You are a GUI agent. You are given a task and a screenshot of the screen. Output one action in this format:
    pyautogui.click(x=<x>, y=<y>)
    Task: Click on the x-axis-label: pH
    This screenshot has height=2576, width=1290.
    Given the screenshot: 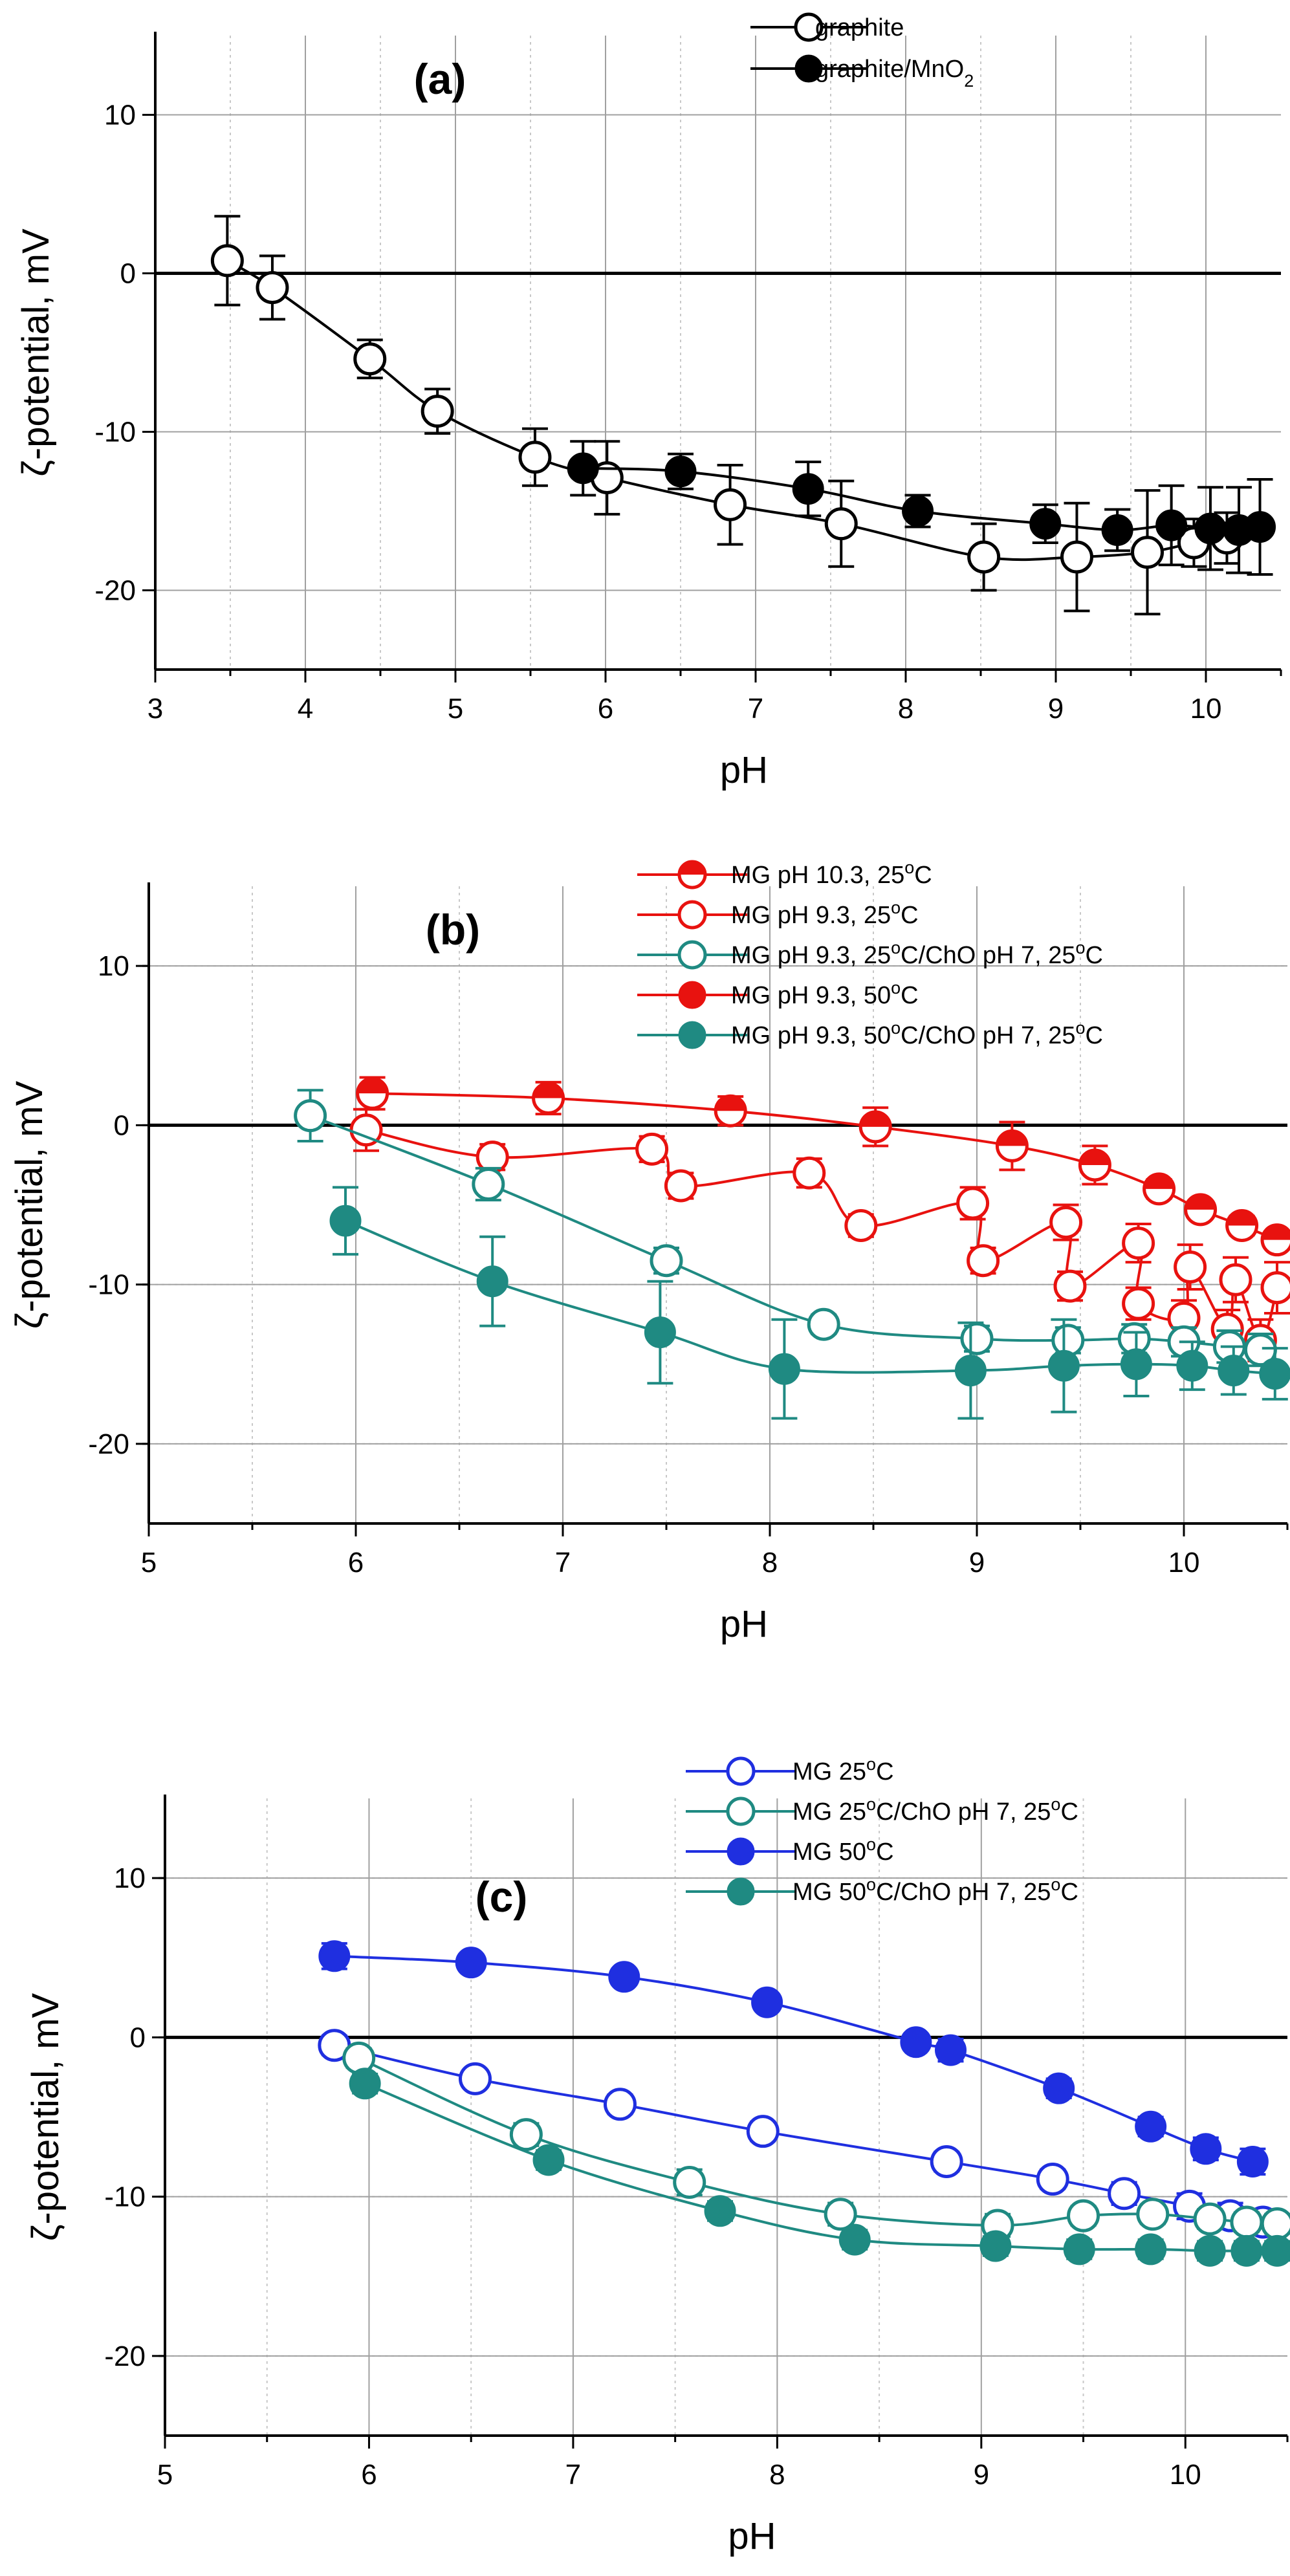 What is the action you would take?
    pyautogui.click(x=752, y=2536)
    